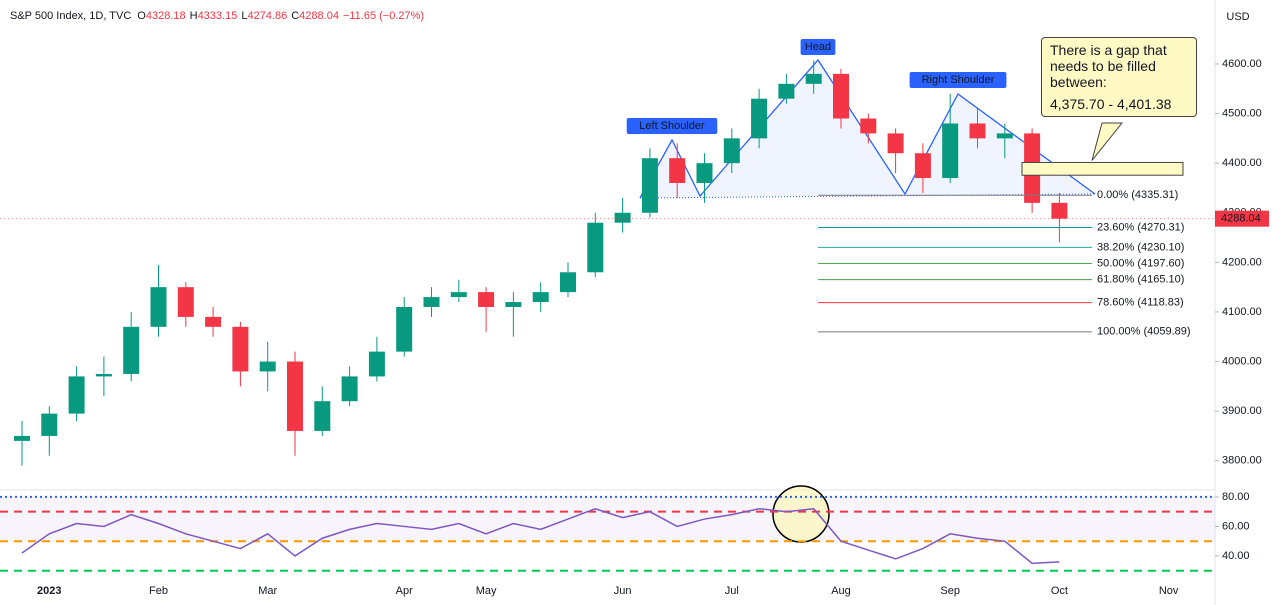  What do you see at coordinates (244, 16) in the screenshot?
I see `ohlc-label: L` at bounding box center [244, 16].